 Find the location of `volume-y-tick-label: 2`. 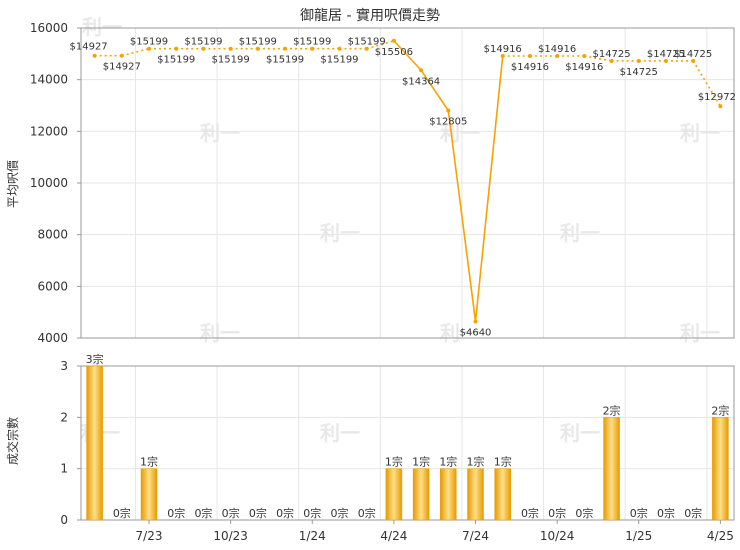

volume-y-tick-label: 2 is located at coordinates (64, 417).